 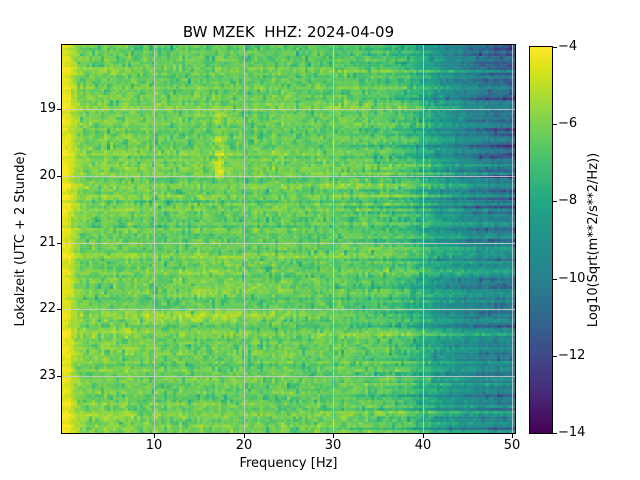 What do you see at coordinates (568, 123) in the screenshot?
I see `colorbar-tick-label: −6` at bounding box center [568, 123].